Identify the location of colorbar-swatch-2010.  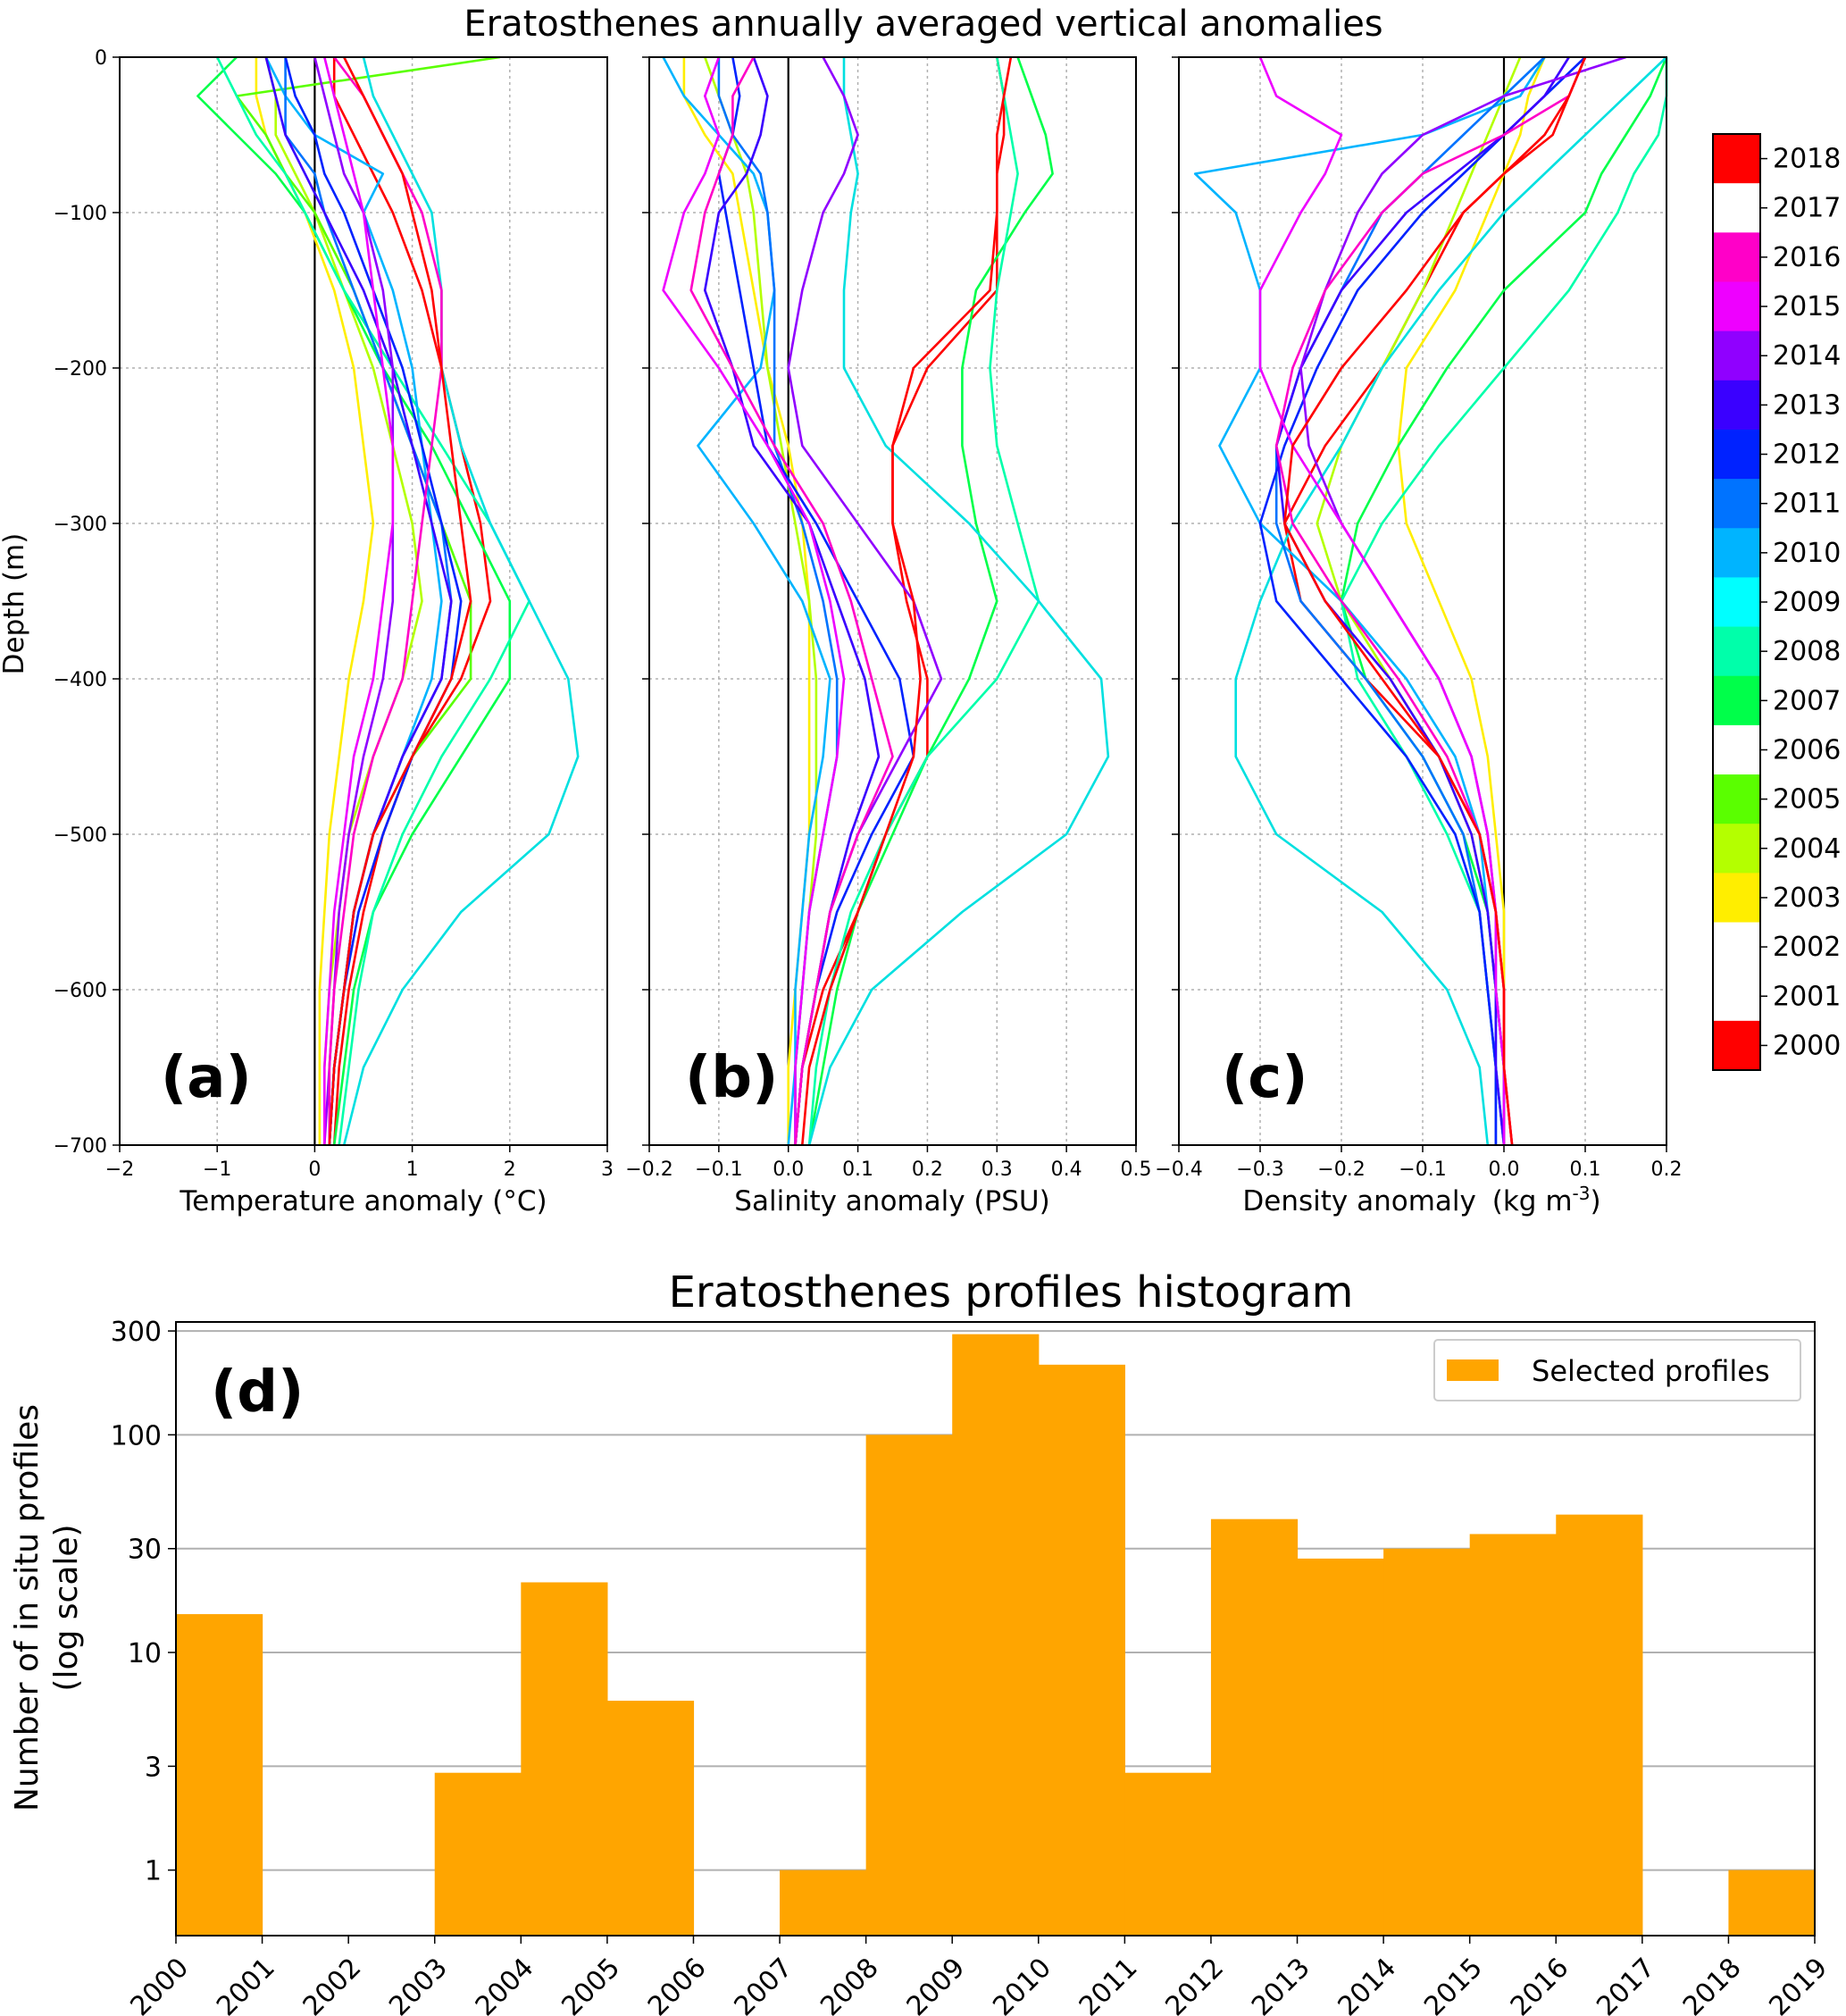
(1737, 553).